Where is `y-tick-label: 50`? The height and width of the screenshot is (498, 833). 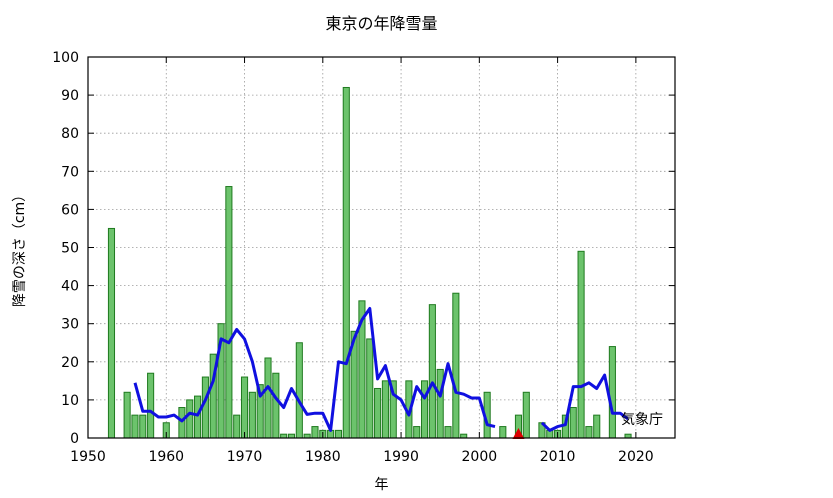 y-tick-label: 50 is located at coordinates (70, 249).